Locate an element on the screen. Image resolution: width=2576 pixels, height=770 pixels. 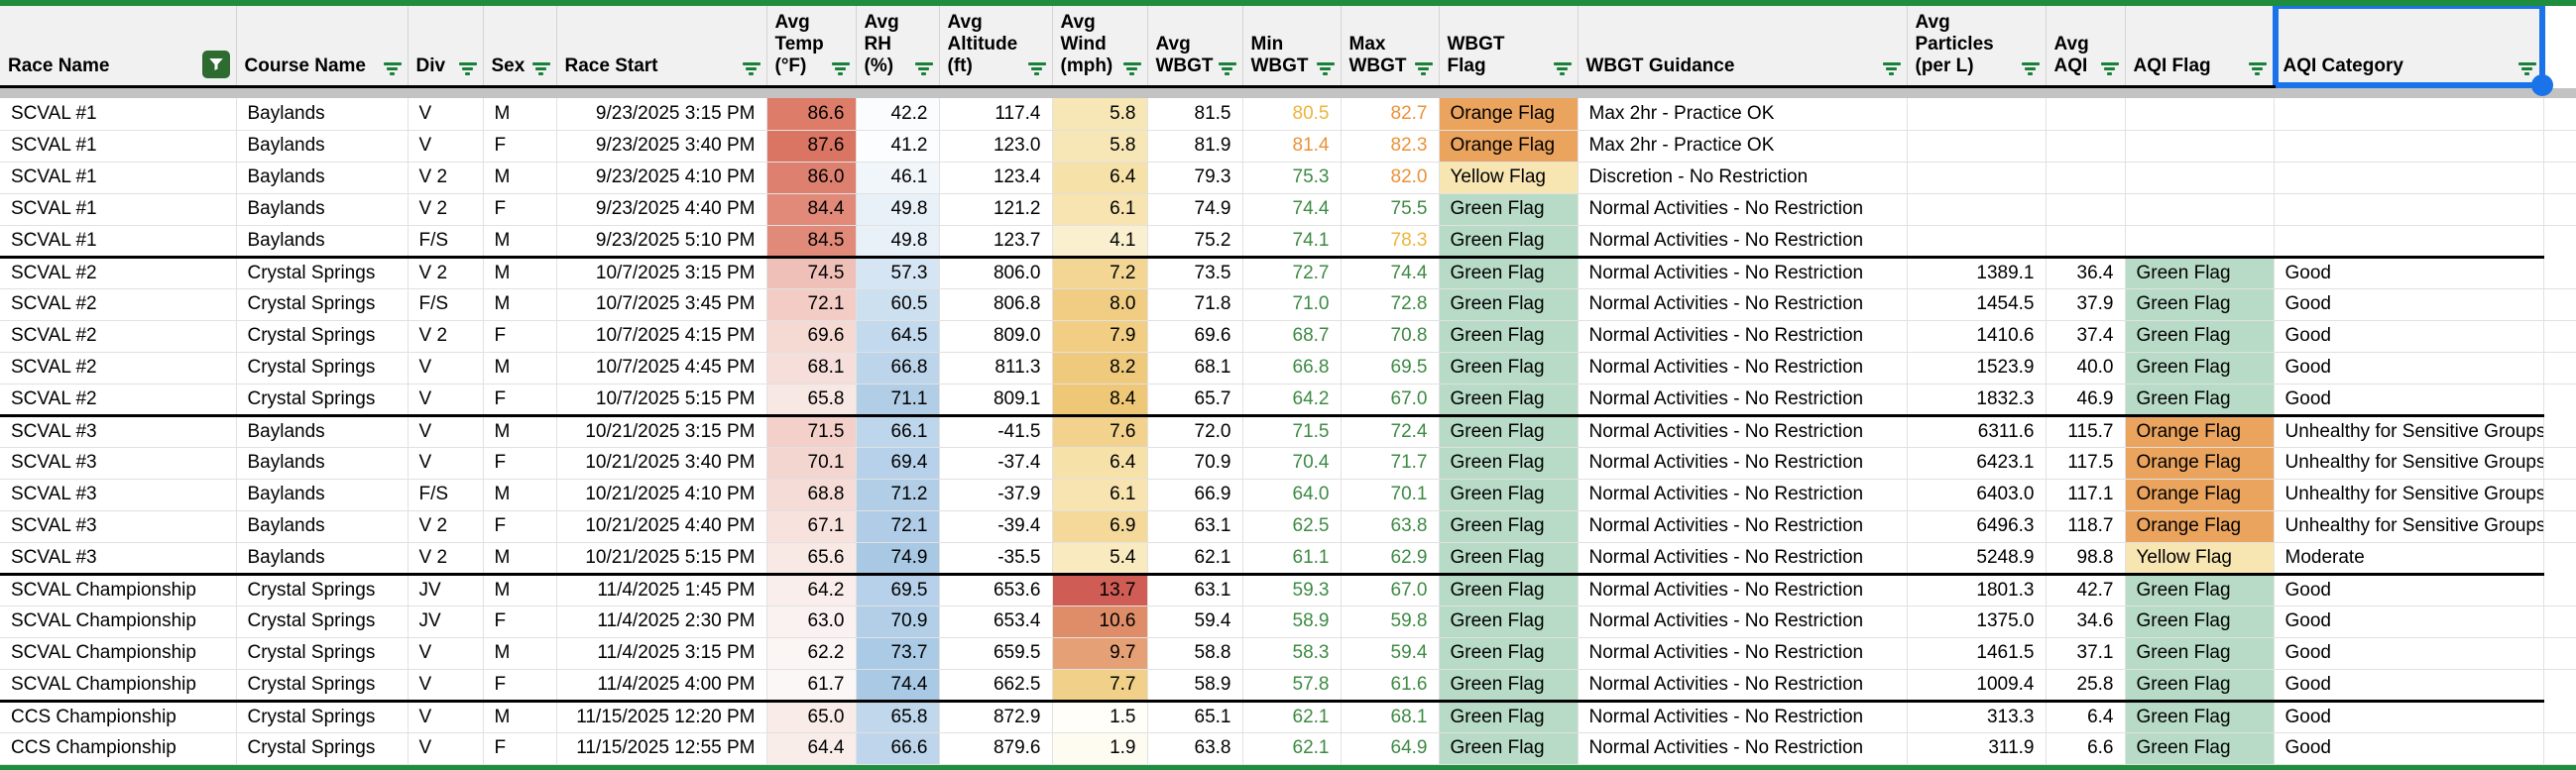
cell-particles: 6311.6 is located at coordinates (1977, 431).